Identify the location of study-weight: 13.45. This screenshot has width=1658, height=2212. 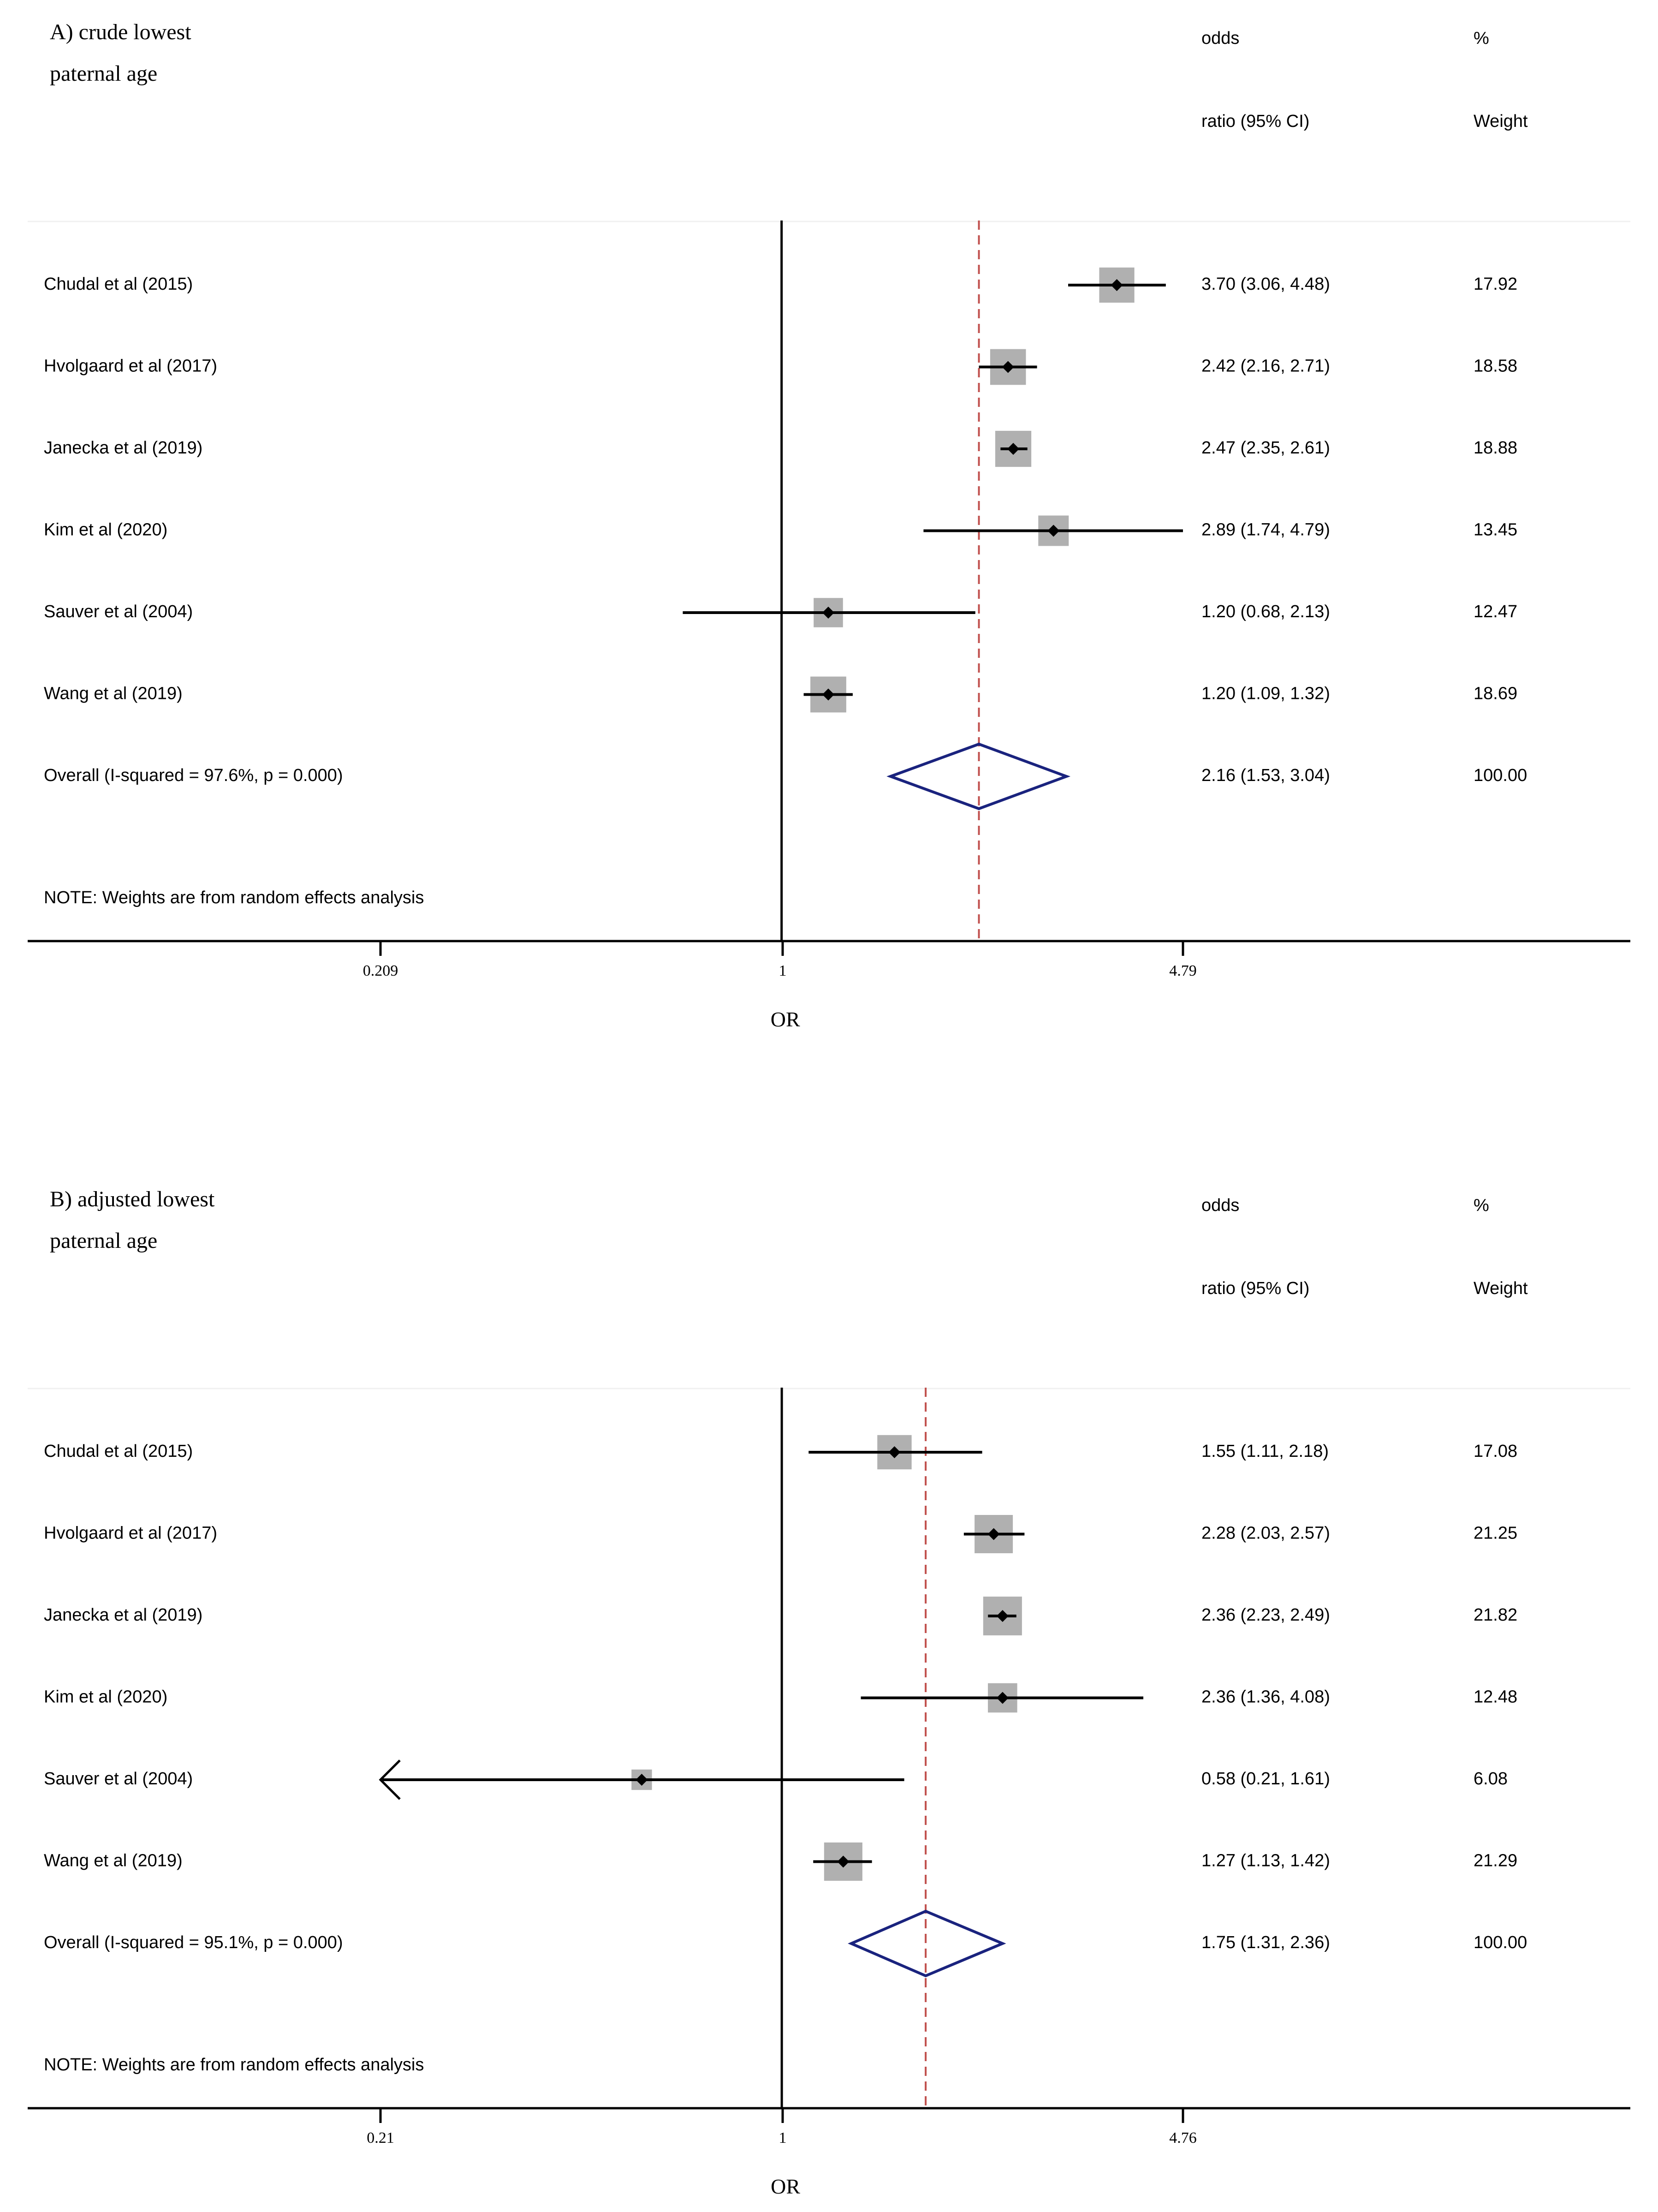
(1495, 530).